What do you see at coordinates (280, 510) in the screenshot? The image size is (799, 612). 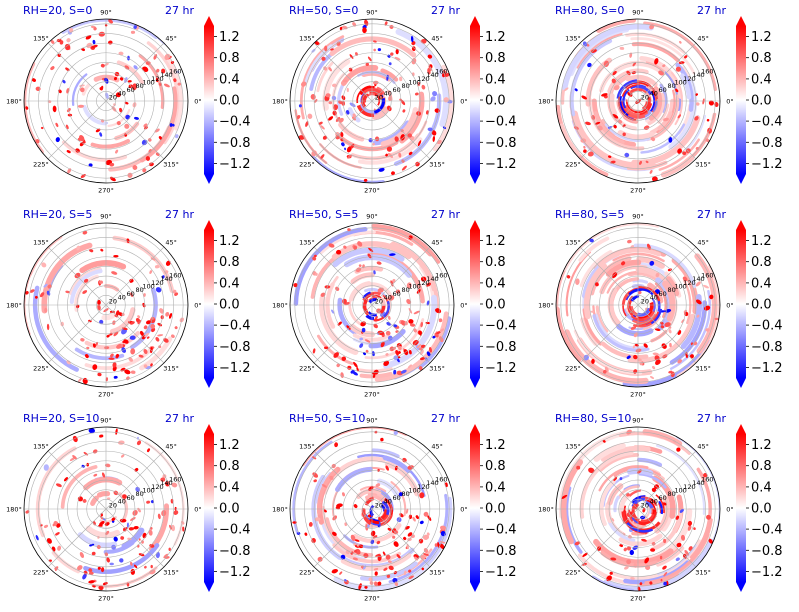 I see `angle-tick-label: 180°` at bounding box center [280, 510].